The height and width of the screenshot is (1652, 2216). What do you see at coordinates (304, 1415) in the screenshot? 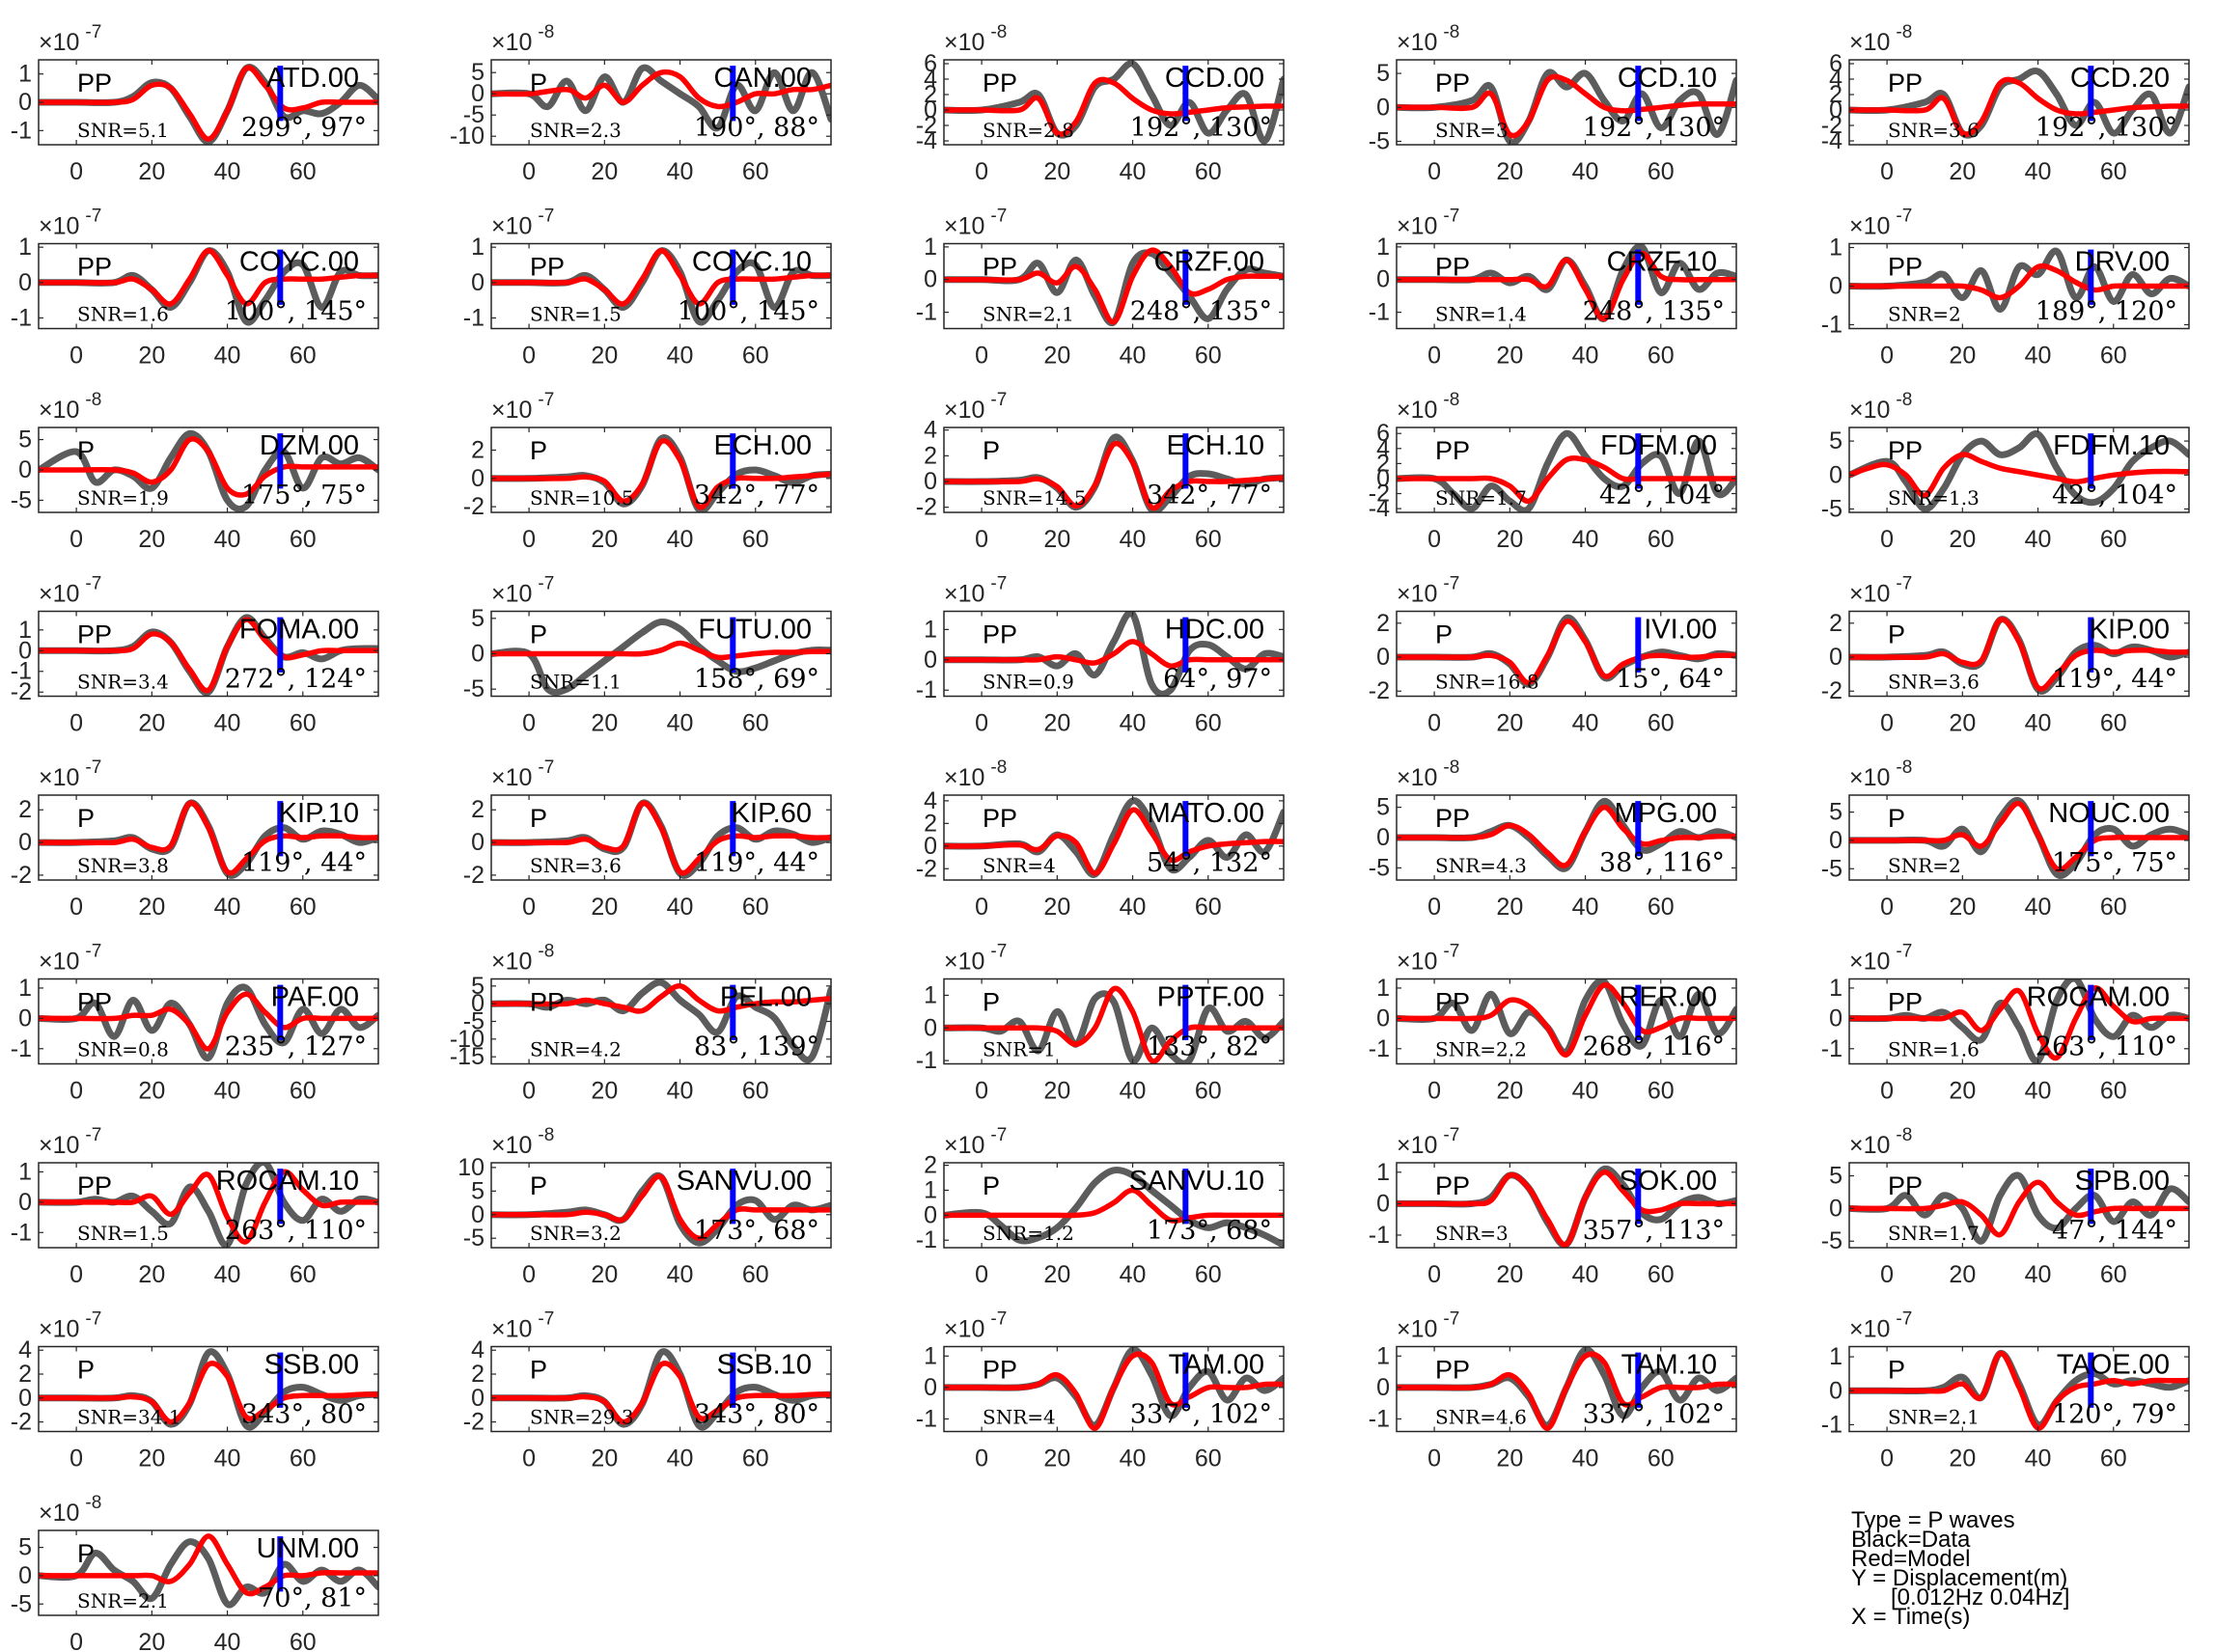
I see `angle-label: 343°, 80°` at bounding box center [304, 1415].